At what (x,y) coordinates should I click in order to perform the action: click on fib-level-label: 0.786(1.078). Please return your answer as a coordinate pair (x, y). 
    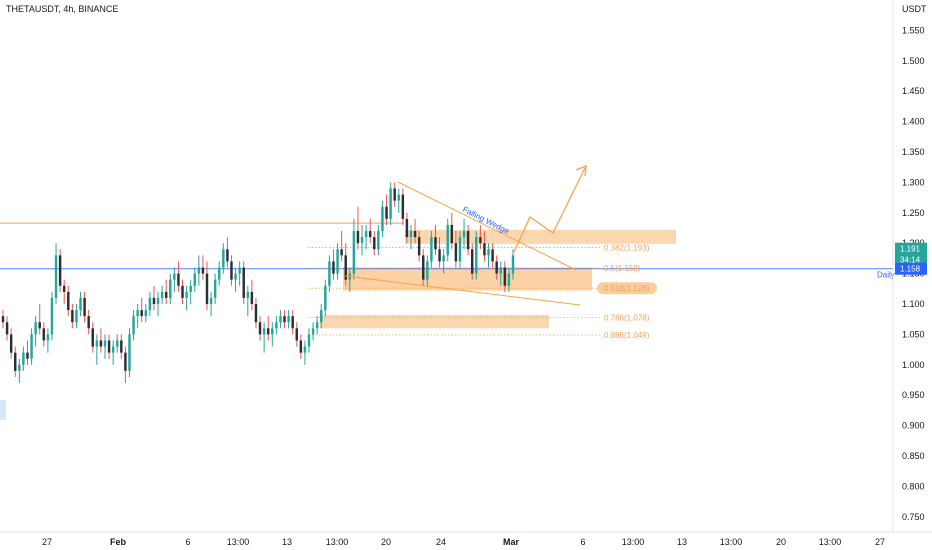
    Looking at the image, I should click on (627, 317).